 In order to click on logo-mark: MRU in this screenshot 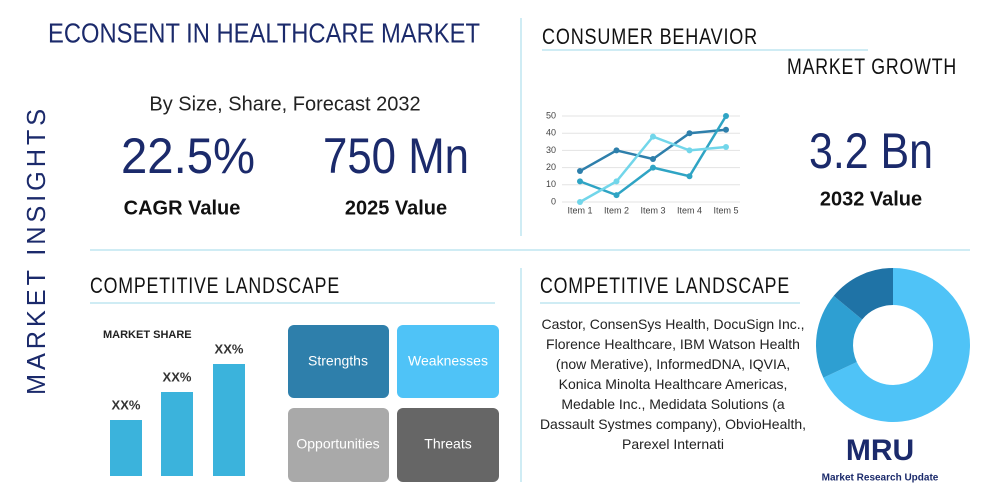, I will do `click(880, 450)`.